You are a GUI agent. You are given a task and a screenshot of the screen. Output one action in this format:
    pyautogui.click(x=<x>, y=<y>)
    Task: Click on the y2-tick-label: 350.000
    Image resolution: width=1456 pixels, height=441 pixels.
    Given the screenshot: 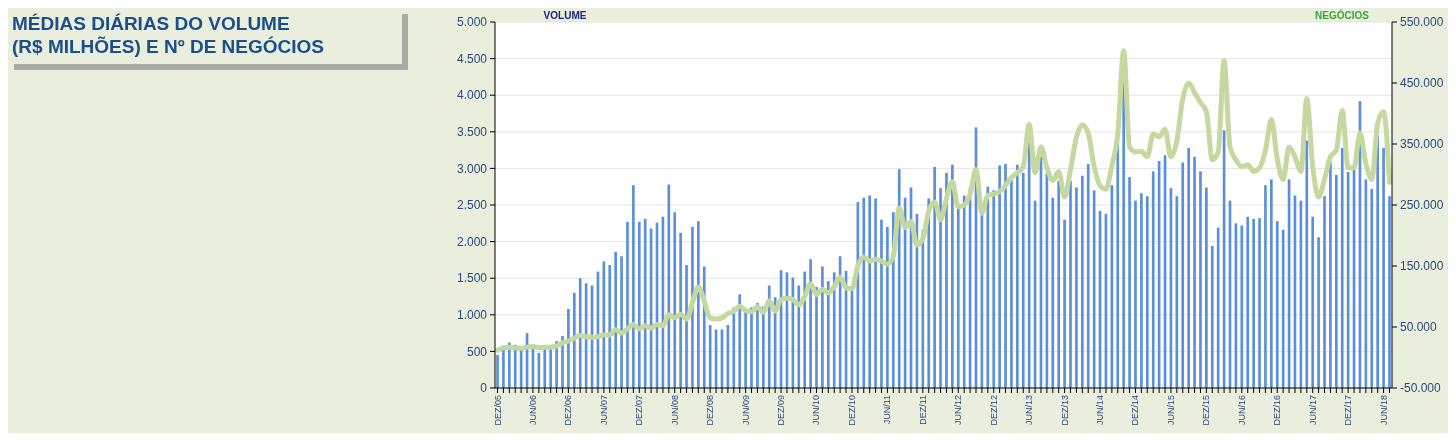 What is the action you would take?
    pyautogui.click(x=1422, y=144)
    